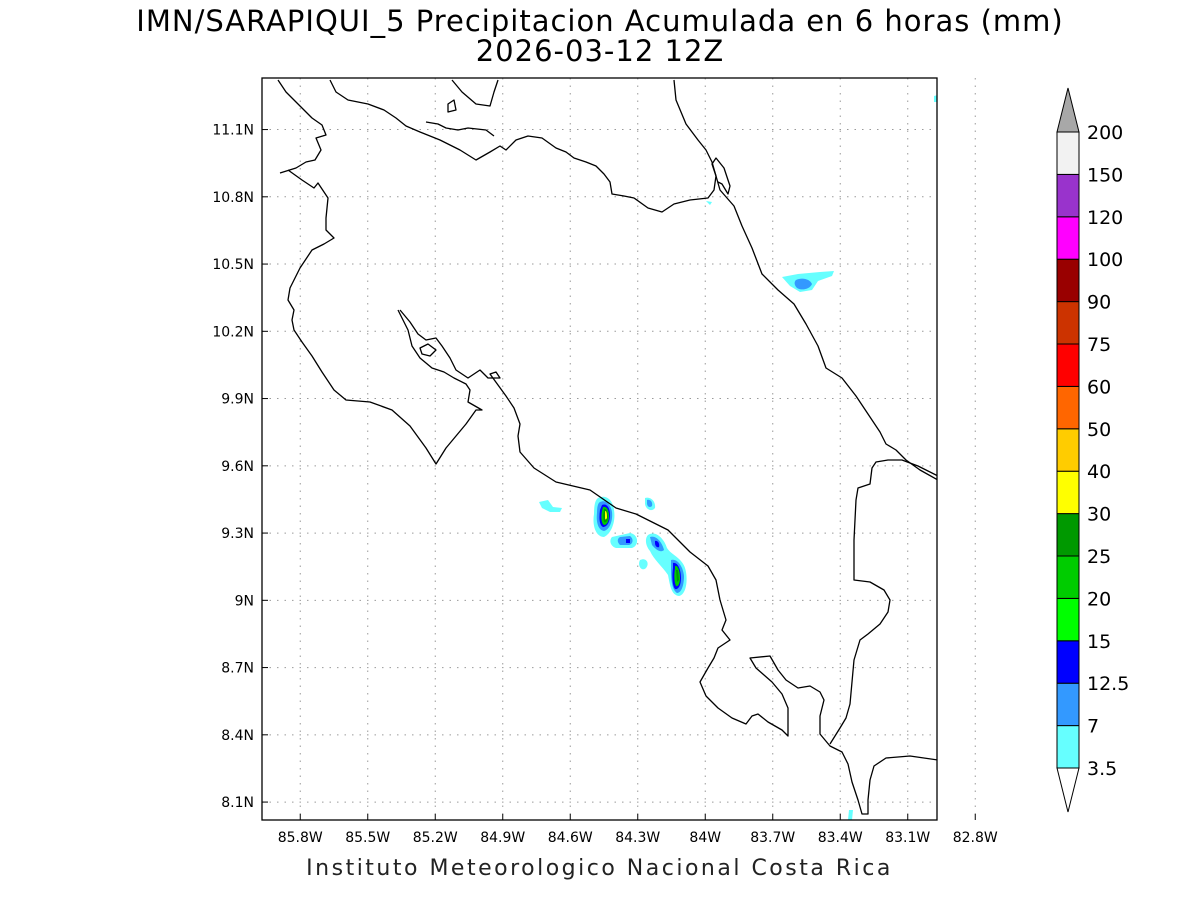 This screenshot has height=900, width=1200. Describe the element at coordinates (840, 838) in the screenshot. I see `lon-tick-label: 83.4W` at that location.